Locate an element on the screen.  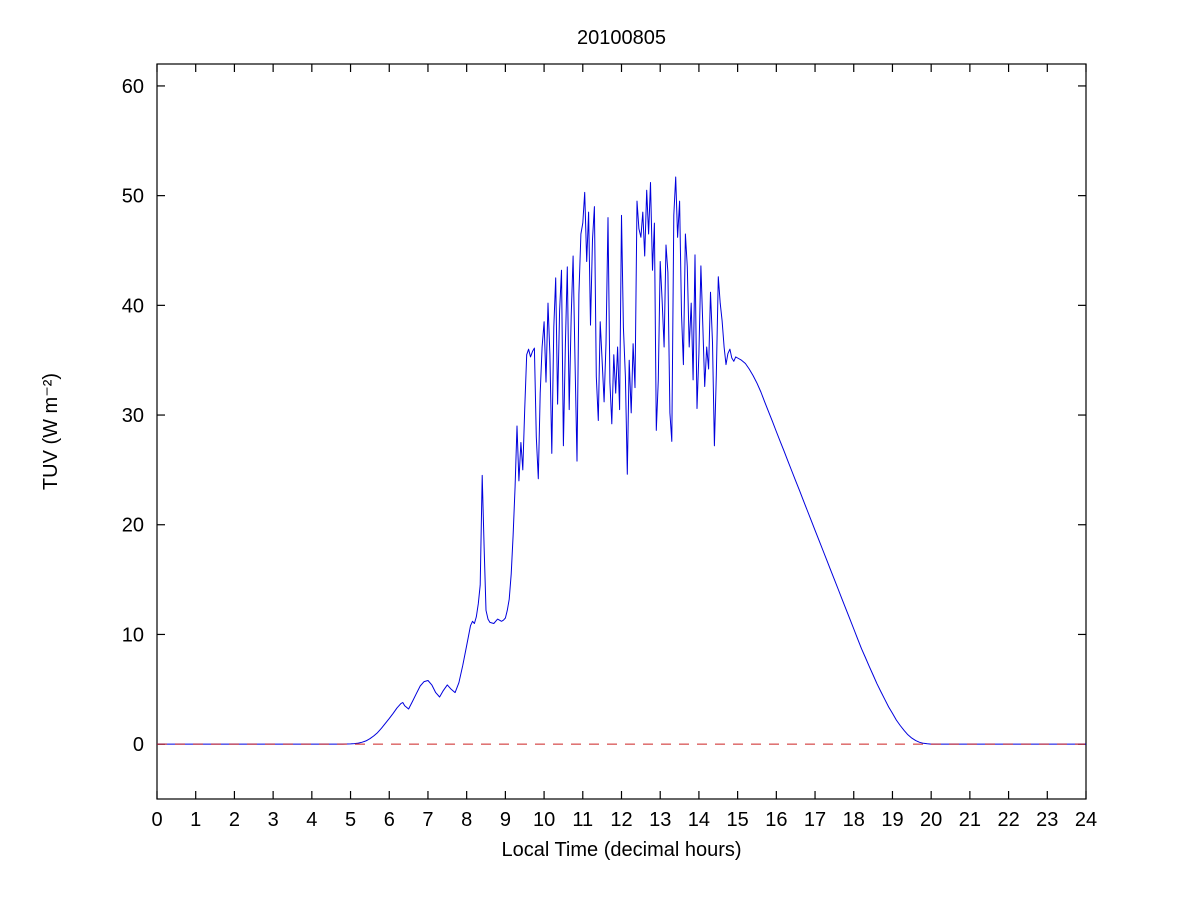
x-tick-label: 1 is located at coordinates (195, 820).